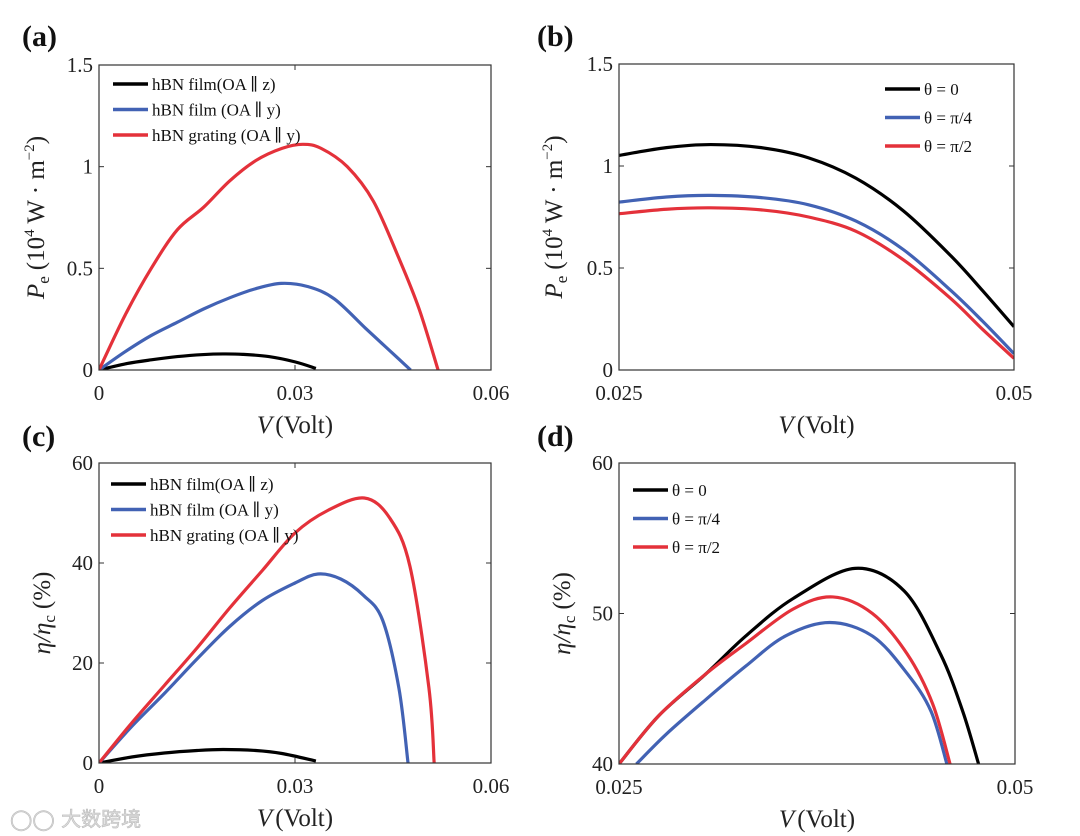  What do you see at coordinates (602, 614) in the screenshot?
I see `y-tick-label: 50` at bounding box center [602, 614].